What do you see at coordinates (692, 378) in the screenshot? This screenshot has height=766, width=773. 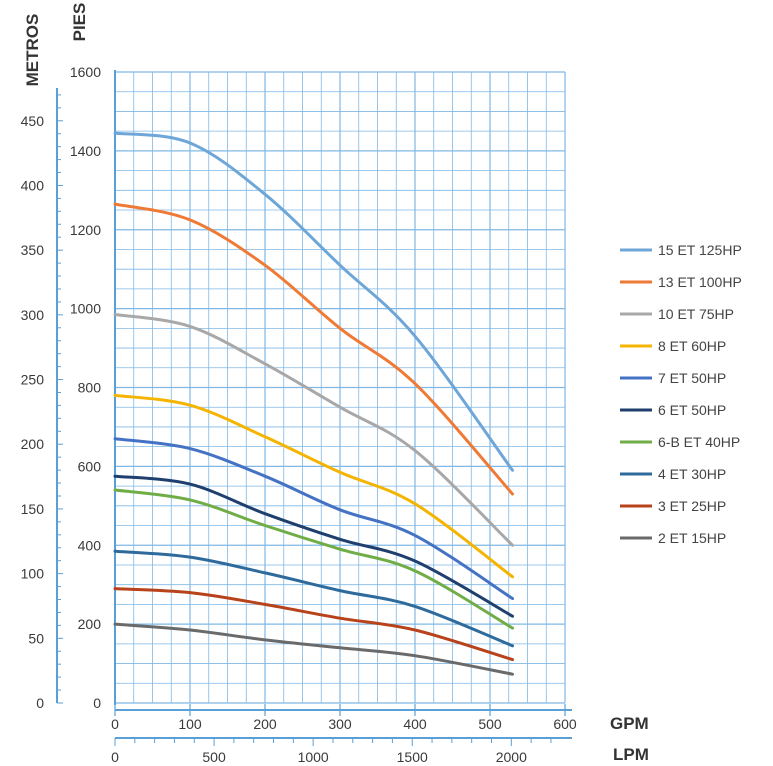 I see `legend-label-7-et-50hp: 7 ET 50HP` at bounding box center [692, 378].